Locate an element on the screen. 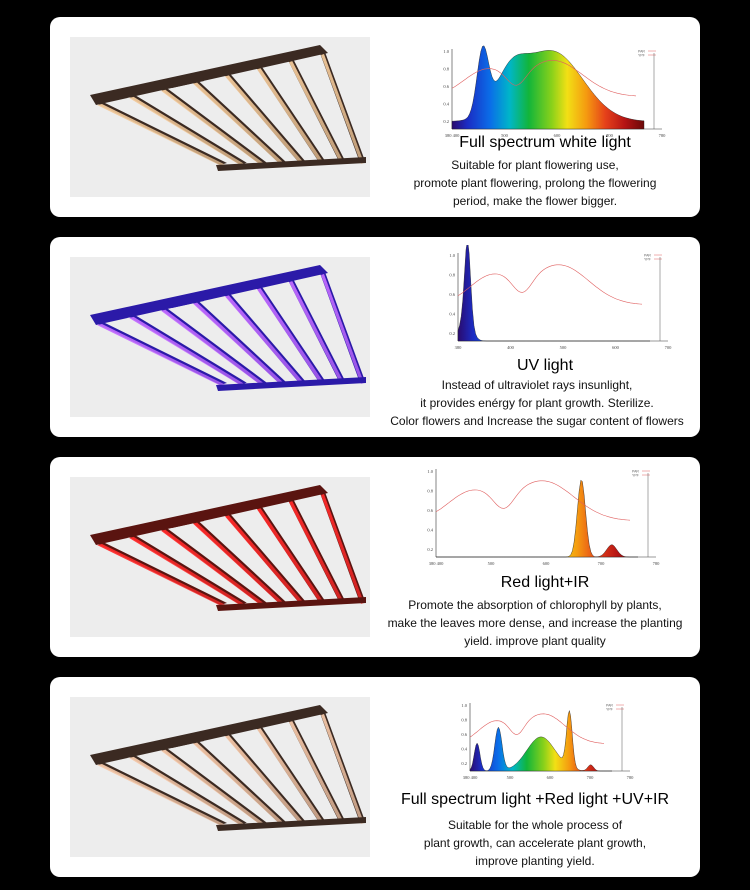 The image size is (750, 890). panel-title: Red light+IR is located at coordinates (545, 582).